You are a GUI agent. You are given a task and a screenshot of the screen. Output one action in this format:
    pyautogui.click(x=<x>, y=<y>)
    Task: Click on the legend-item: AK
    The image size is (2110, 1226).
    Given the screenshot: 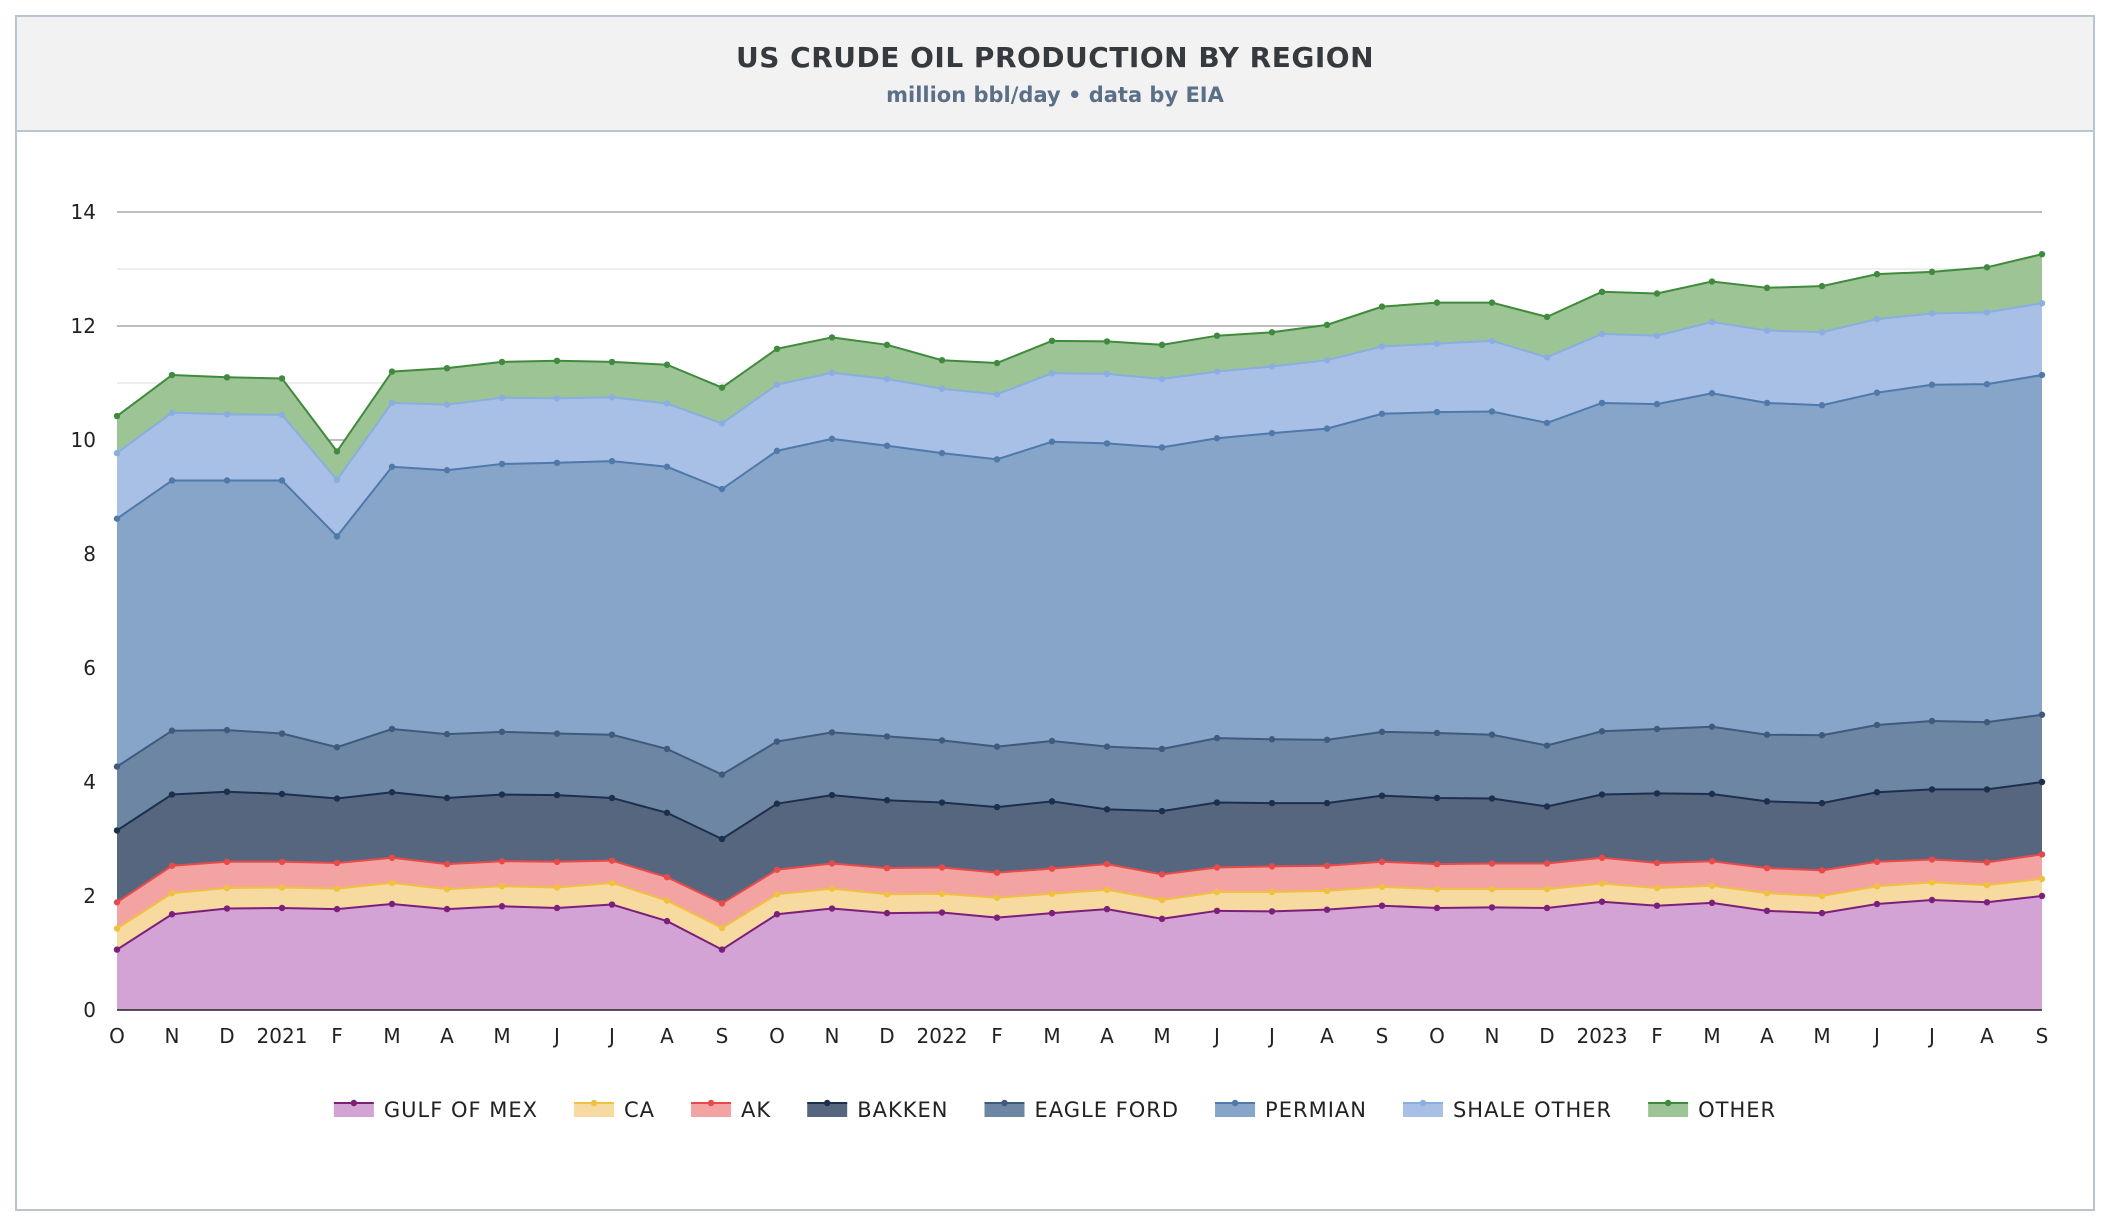 What is the action you would take?
    pyautogui.click(x=730, y=1110)
    